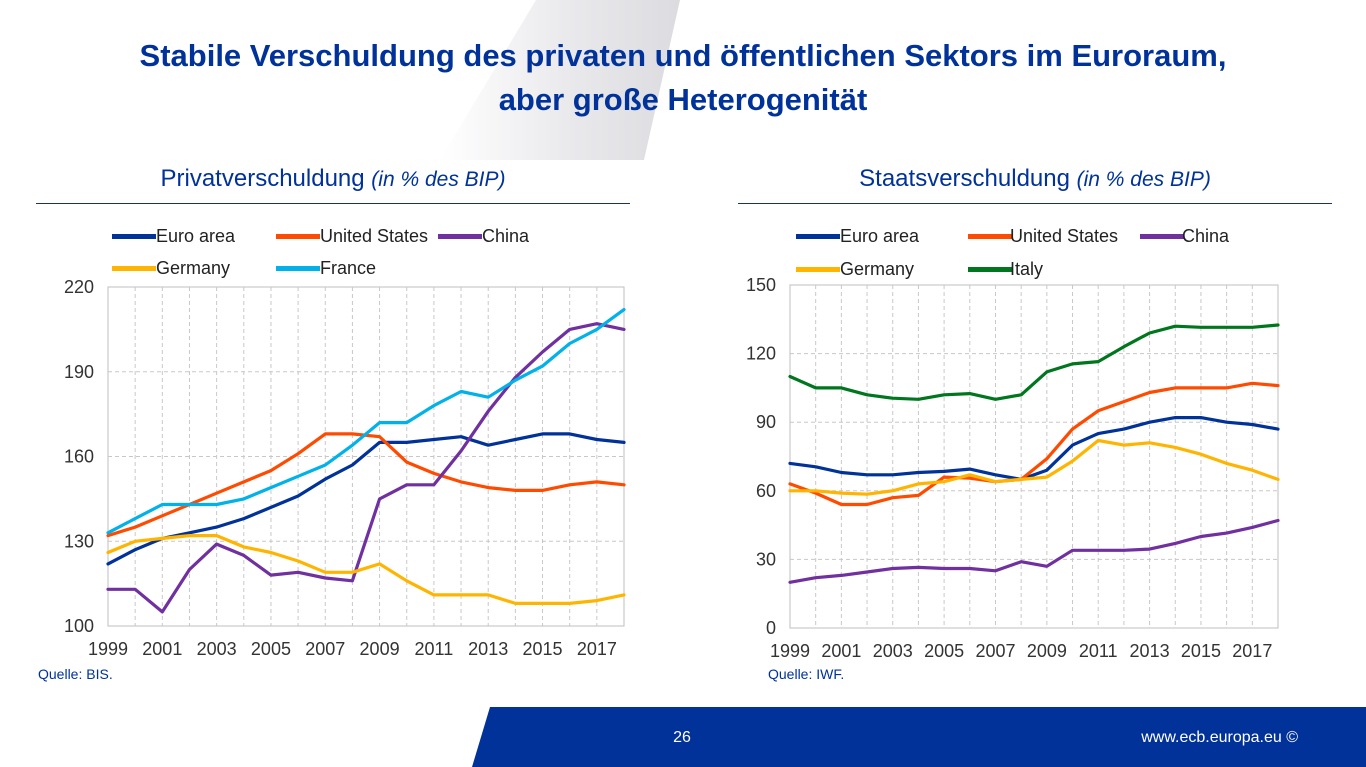  What do you see at coordinates (79, 457) in the screenshot?
I see `y-tick-label: 160` at bounding box center [79, 457].